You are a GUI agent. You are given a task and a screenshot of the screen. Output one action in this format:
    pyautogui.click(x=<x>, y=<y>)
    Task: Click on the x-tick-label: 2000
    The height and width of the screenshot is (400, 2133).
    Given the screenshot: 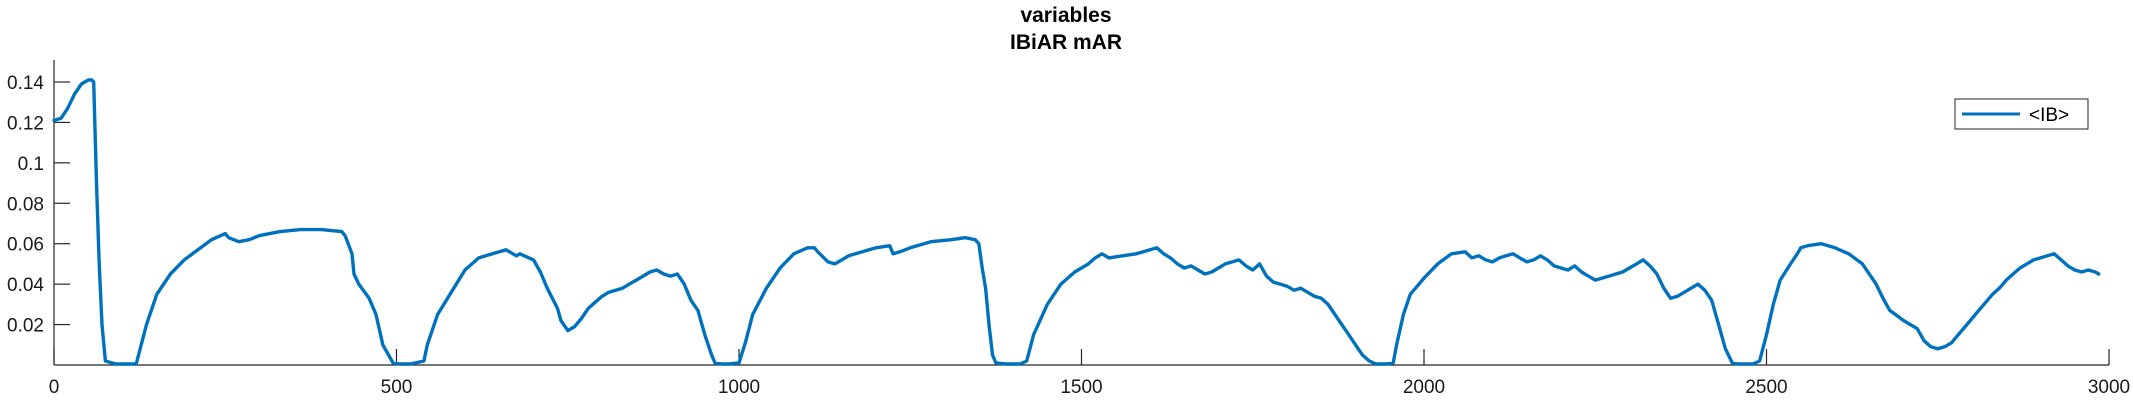 What is the action you would take?
    pyautogui.click(x=1424, y=387)
    